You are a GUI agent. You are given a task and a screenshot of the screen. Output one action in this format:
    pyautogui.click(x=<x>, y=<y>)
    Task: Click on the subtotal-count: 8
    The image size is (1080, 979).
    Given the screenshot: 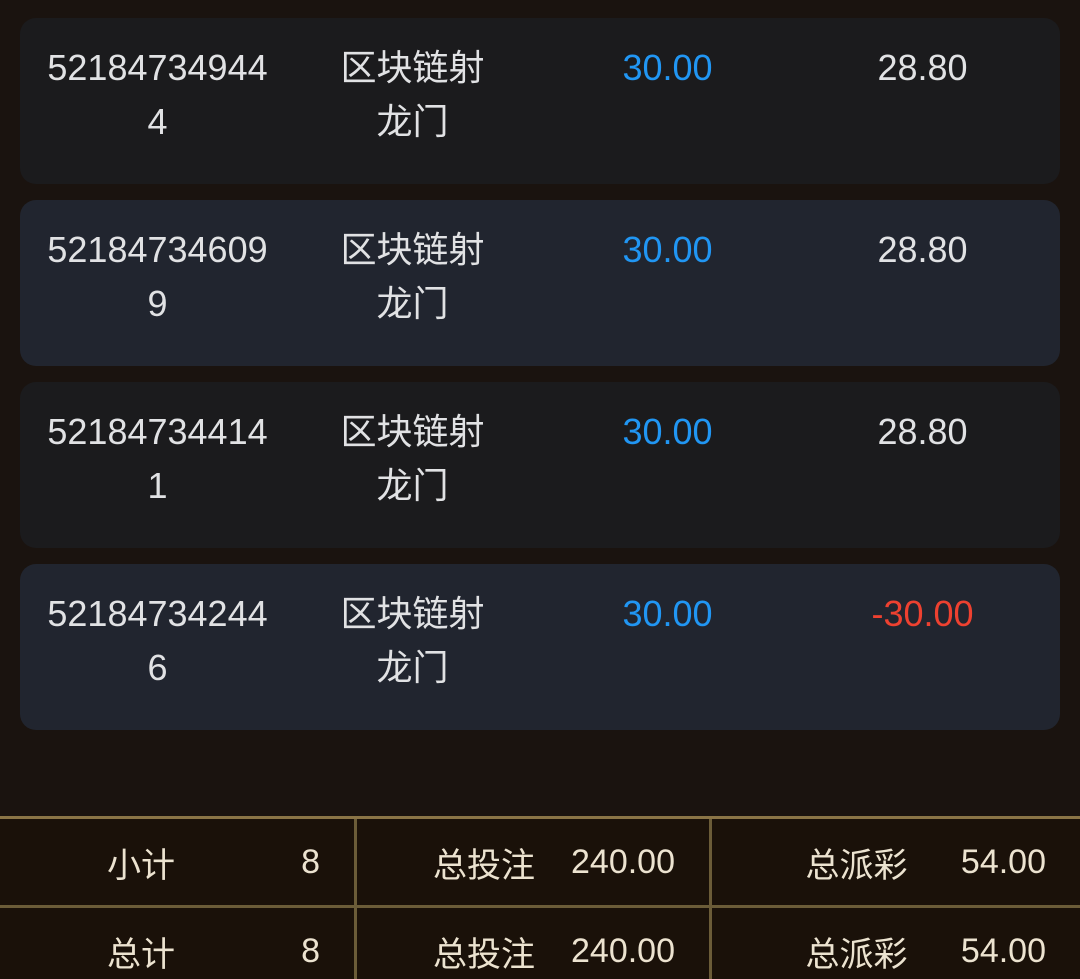 What is the action you would take?
    pyautogui.click(x=310, y=861)
    